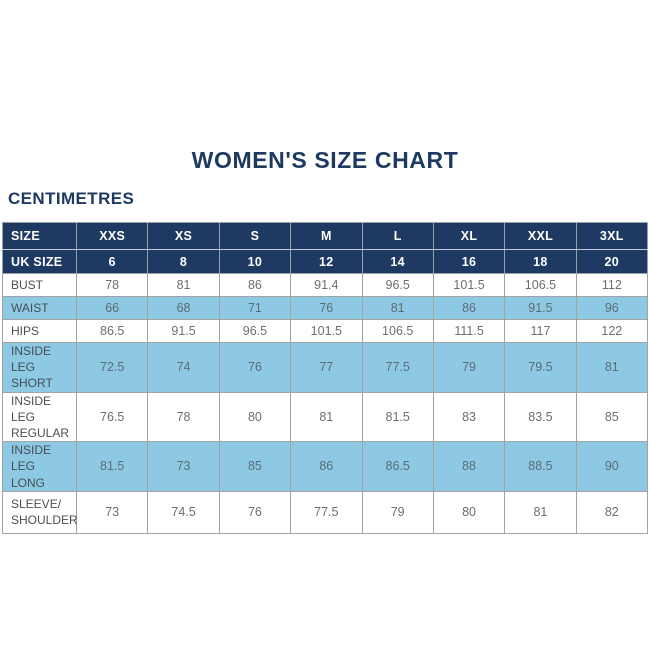 This screenshot has height=650, width=650. Describe the element at coordinates (612, 466) in the screenshot. I see `value-cell: 90` at that location.